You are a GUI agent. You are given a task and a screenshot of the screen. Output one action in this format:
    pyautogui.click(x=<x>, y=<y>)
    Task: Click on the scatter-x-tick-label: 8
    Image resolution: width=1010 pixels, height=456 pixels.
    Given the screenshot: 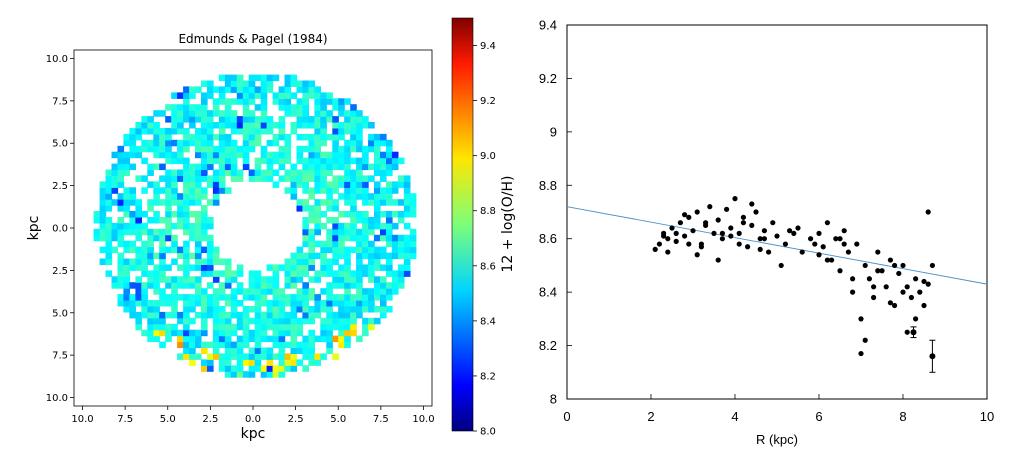 What is the action you would take?
    pyautogui.click(x=902, y=416)
    